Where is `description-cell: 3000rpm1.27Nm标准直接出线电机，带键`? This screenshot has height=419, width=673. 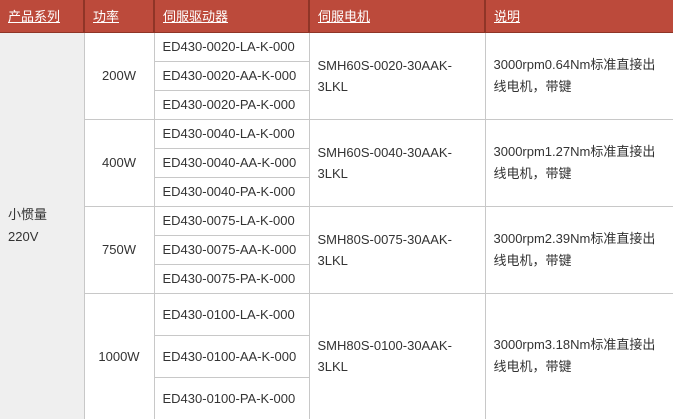 description-cell: 3000rpm1.27Nm标准直接出线电机，带键 is located at coordinates (578, 162).